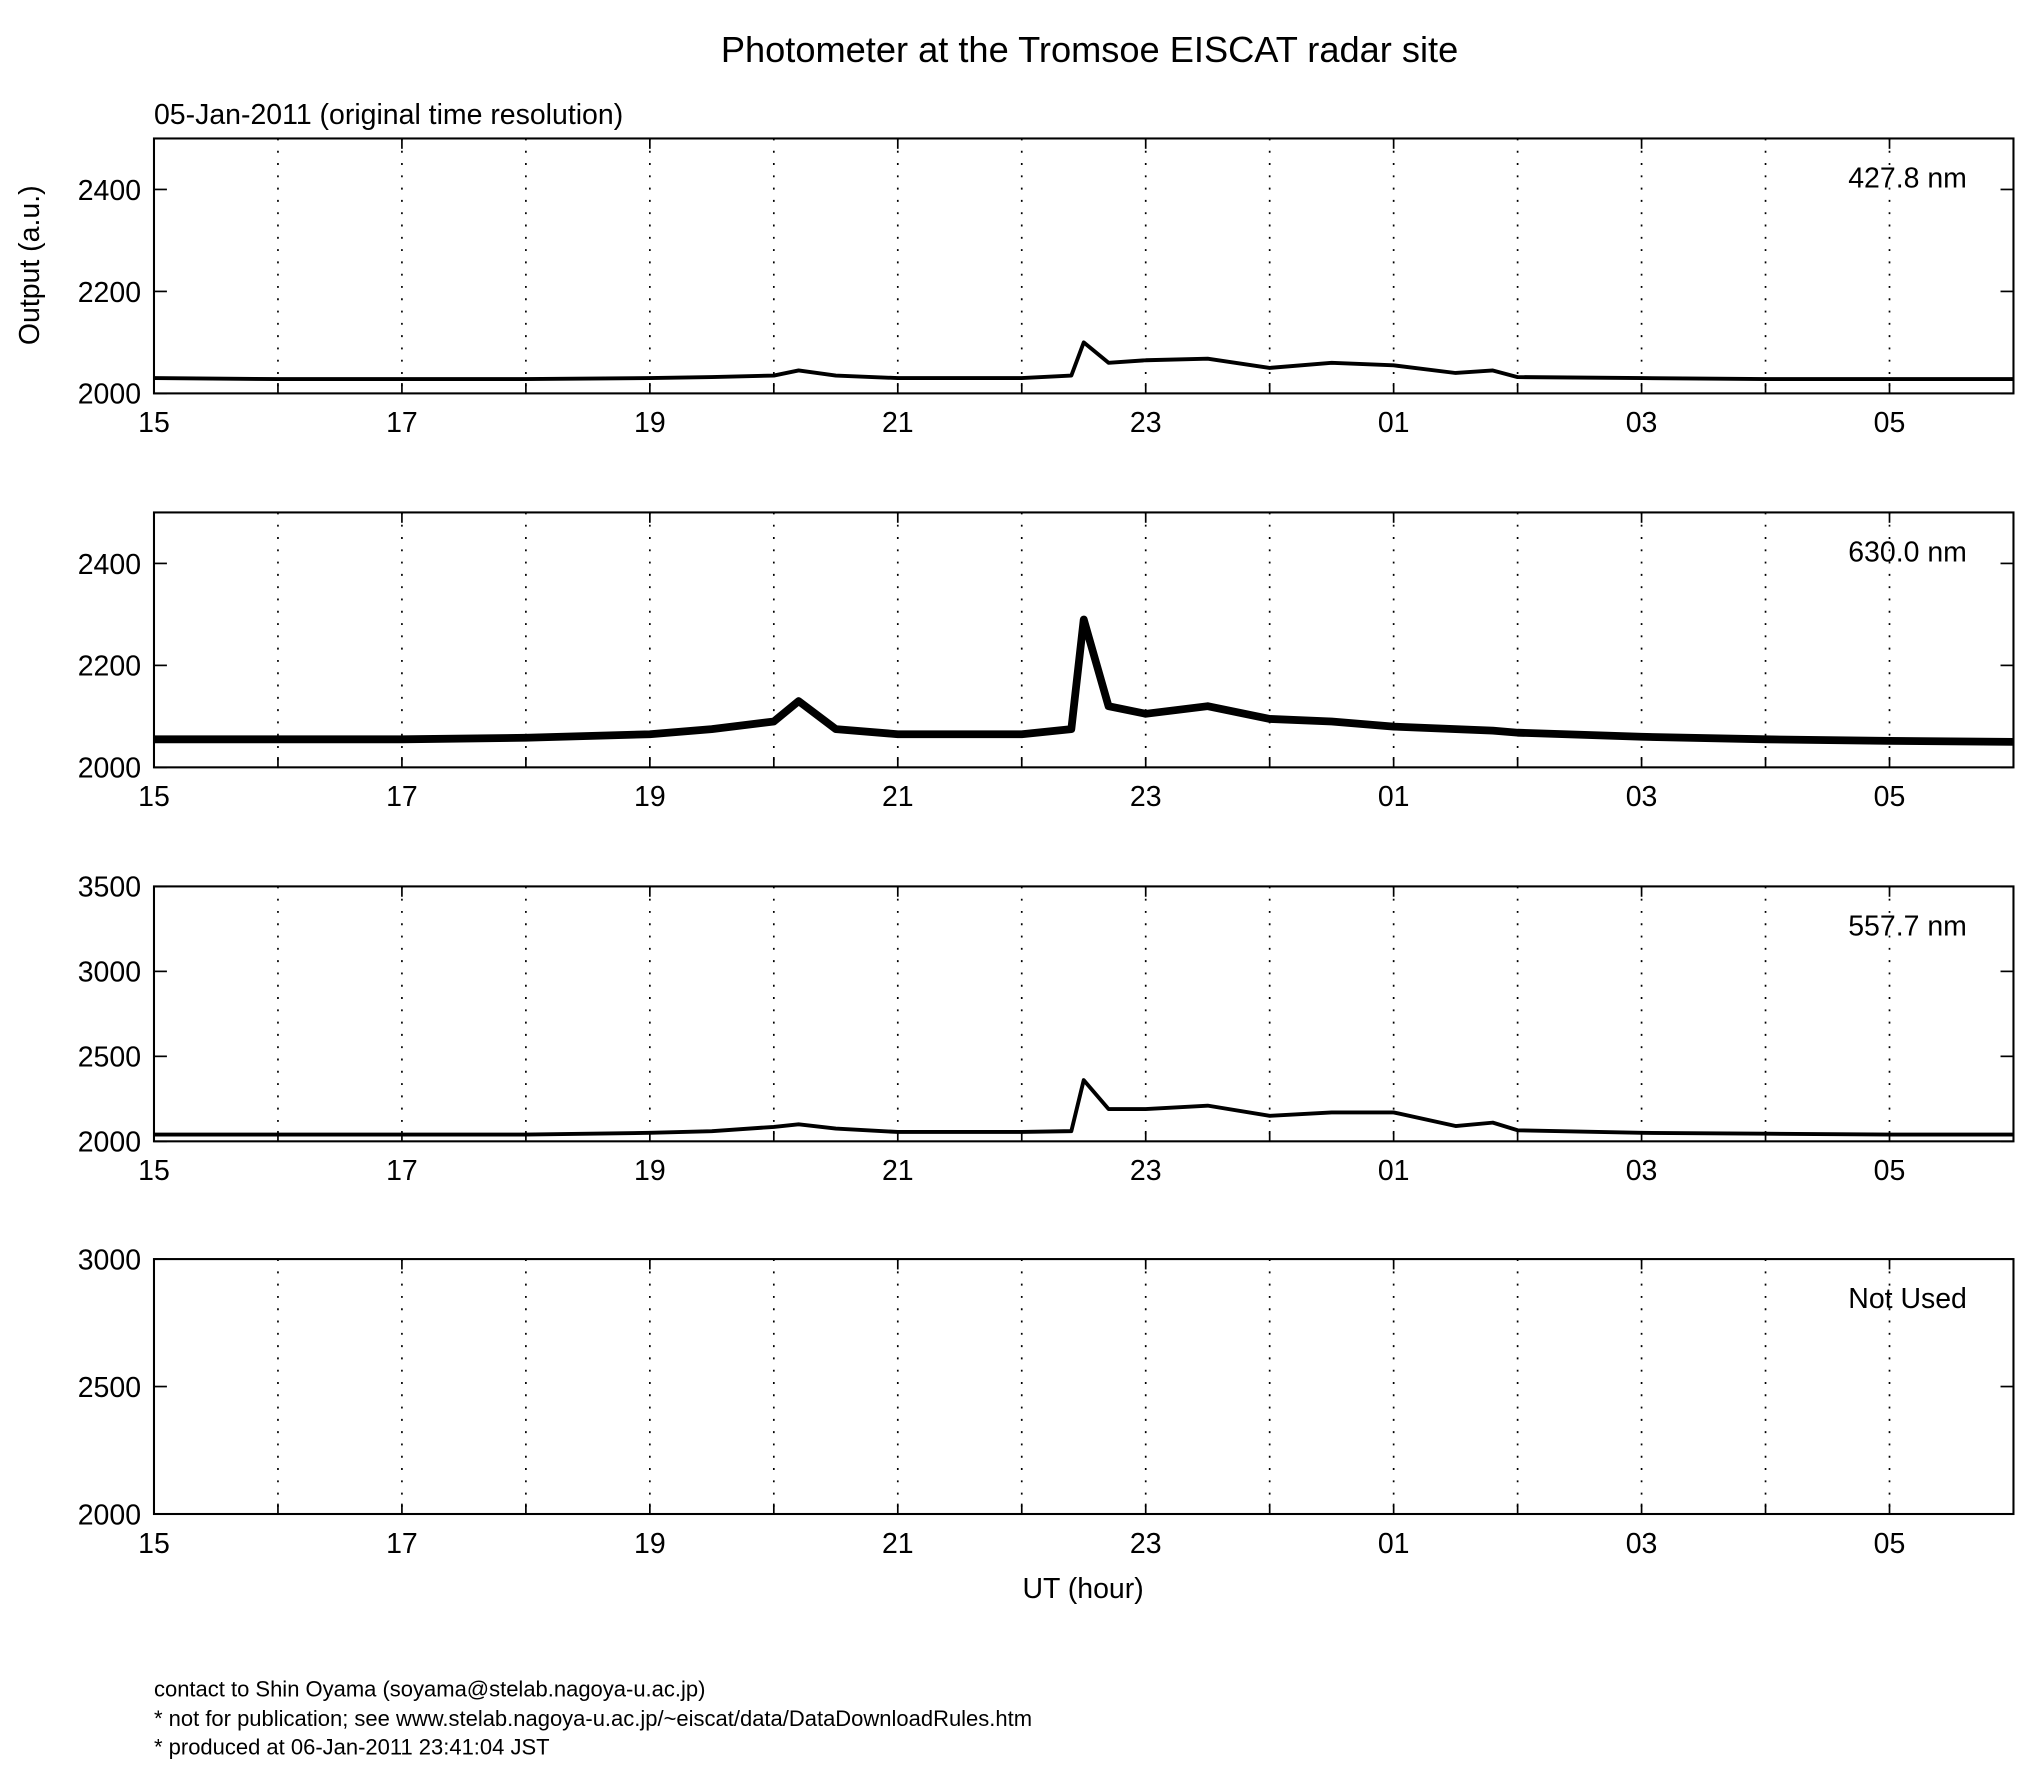 Image resolution: width=2029 pixels, height=1771 pixels. What do you see at coordinates (1907, 927) in the screenshot?
I see `channel-label: 557.7 nm` at bounding box center [1907, 927].